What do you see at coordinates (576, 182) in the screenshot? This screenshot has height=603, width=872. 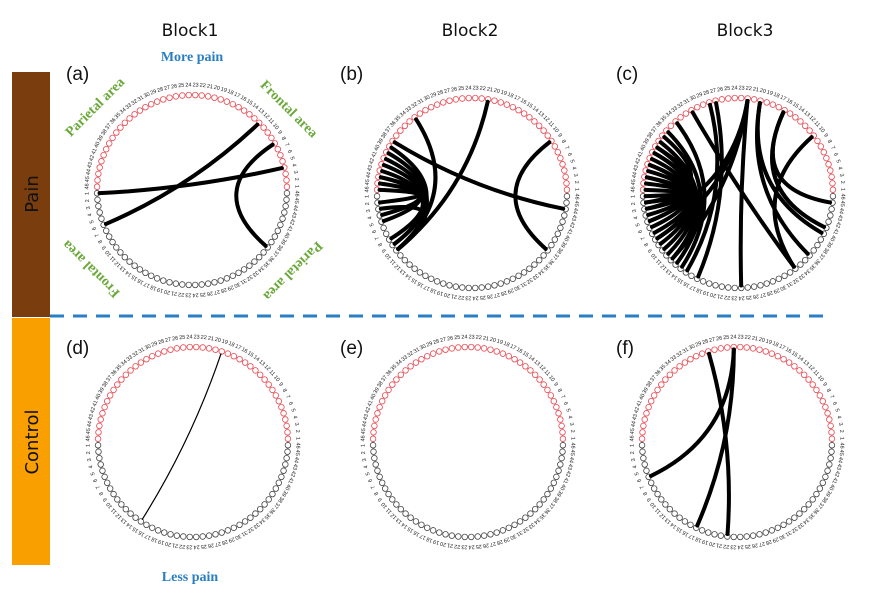 I see `node-label: 2` at bounding box center [576, 182].